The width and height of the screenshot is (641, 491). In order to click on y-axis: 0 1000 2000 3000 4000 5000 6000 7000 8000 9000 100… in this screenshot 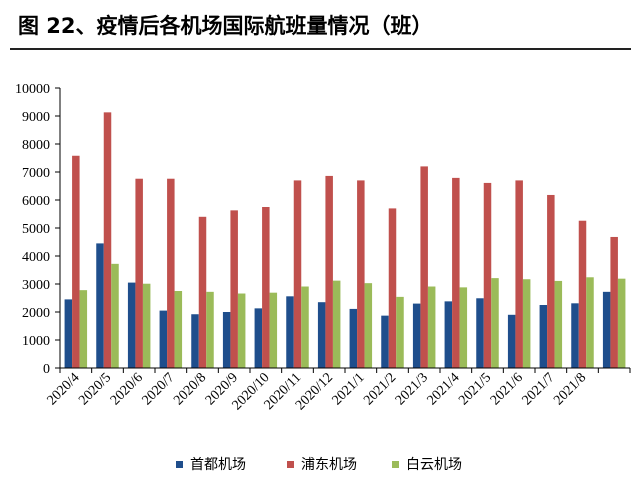, I will do `click(38, 229)`.